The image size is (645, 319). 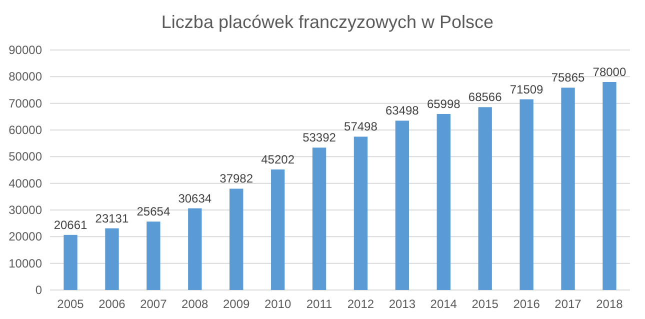 What do you see at coordinates (25, 77) in the screenshot?
I see `y-tick-label: 80000` at bounding box center [25, 77].